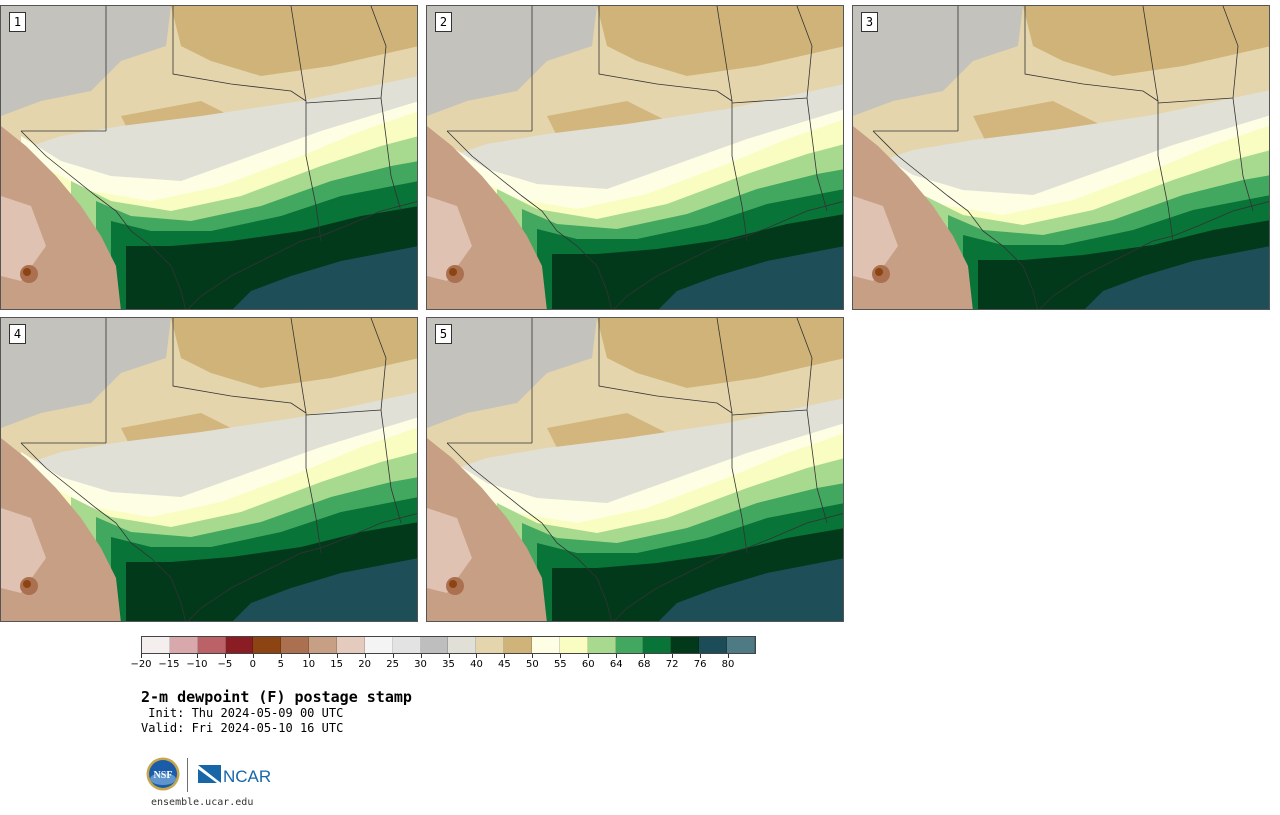 The image size is (1280, 815). What do you see at coordinates (448, 664) in the screenshot?
I see `colorbar-tick-label: 35` at bounding box center [448, 664].